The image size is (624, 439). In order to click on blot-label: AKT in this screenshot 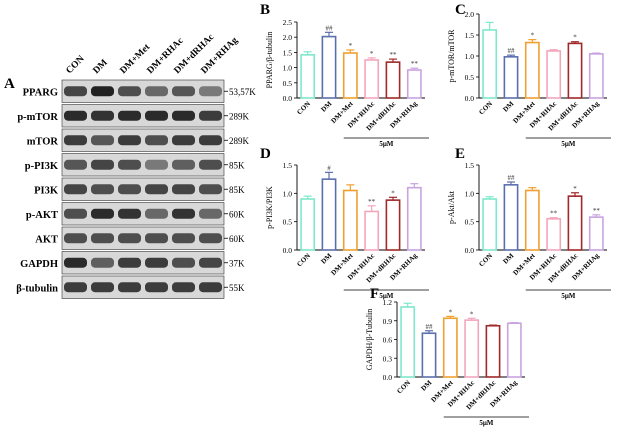, I will do `click(46, 239)`.